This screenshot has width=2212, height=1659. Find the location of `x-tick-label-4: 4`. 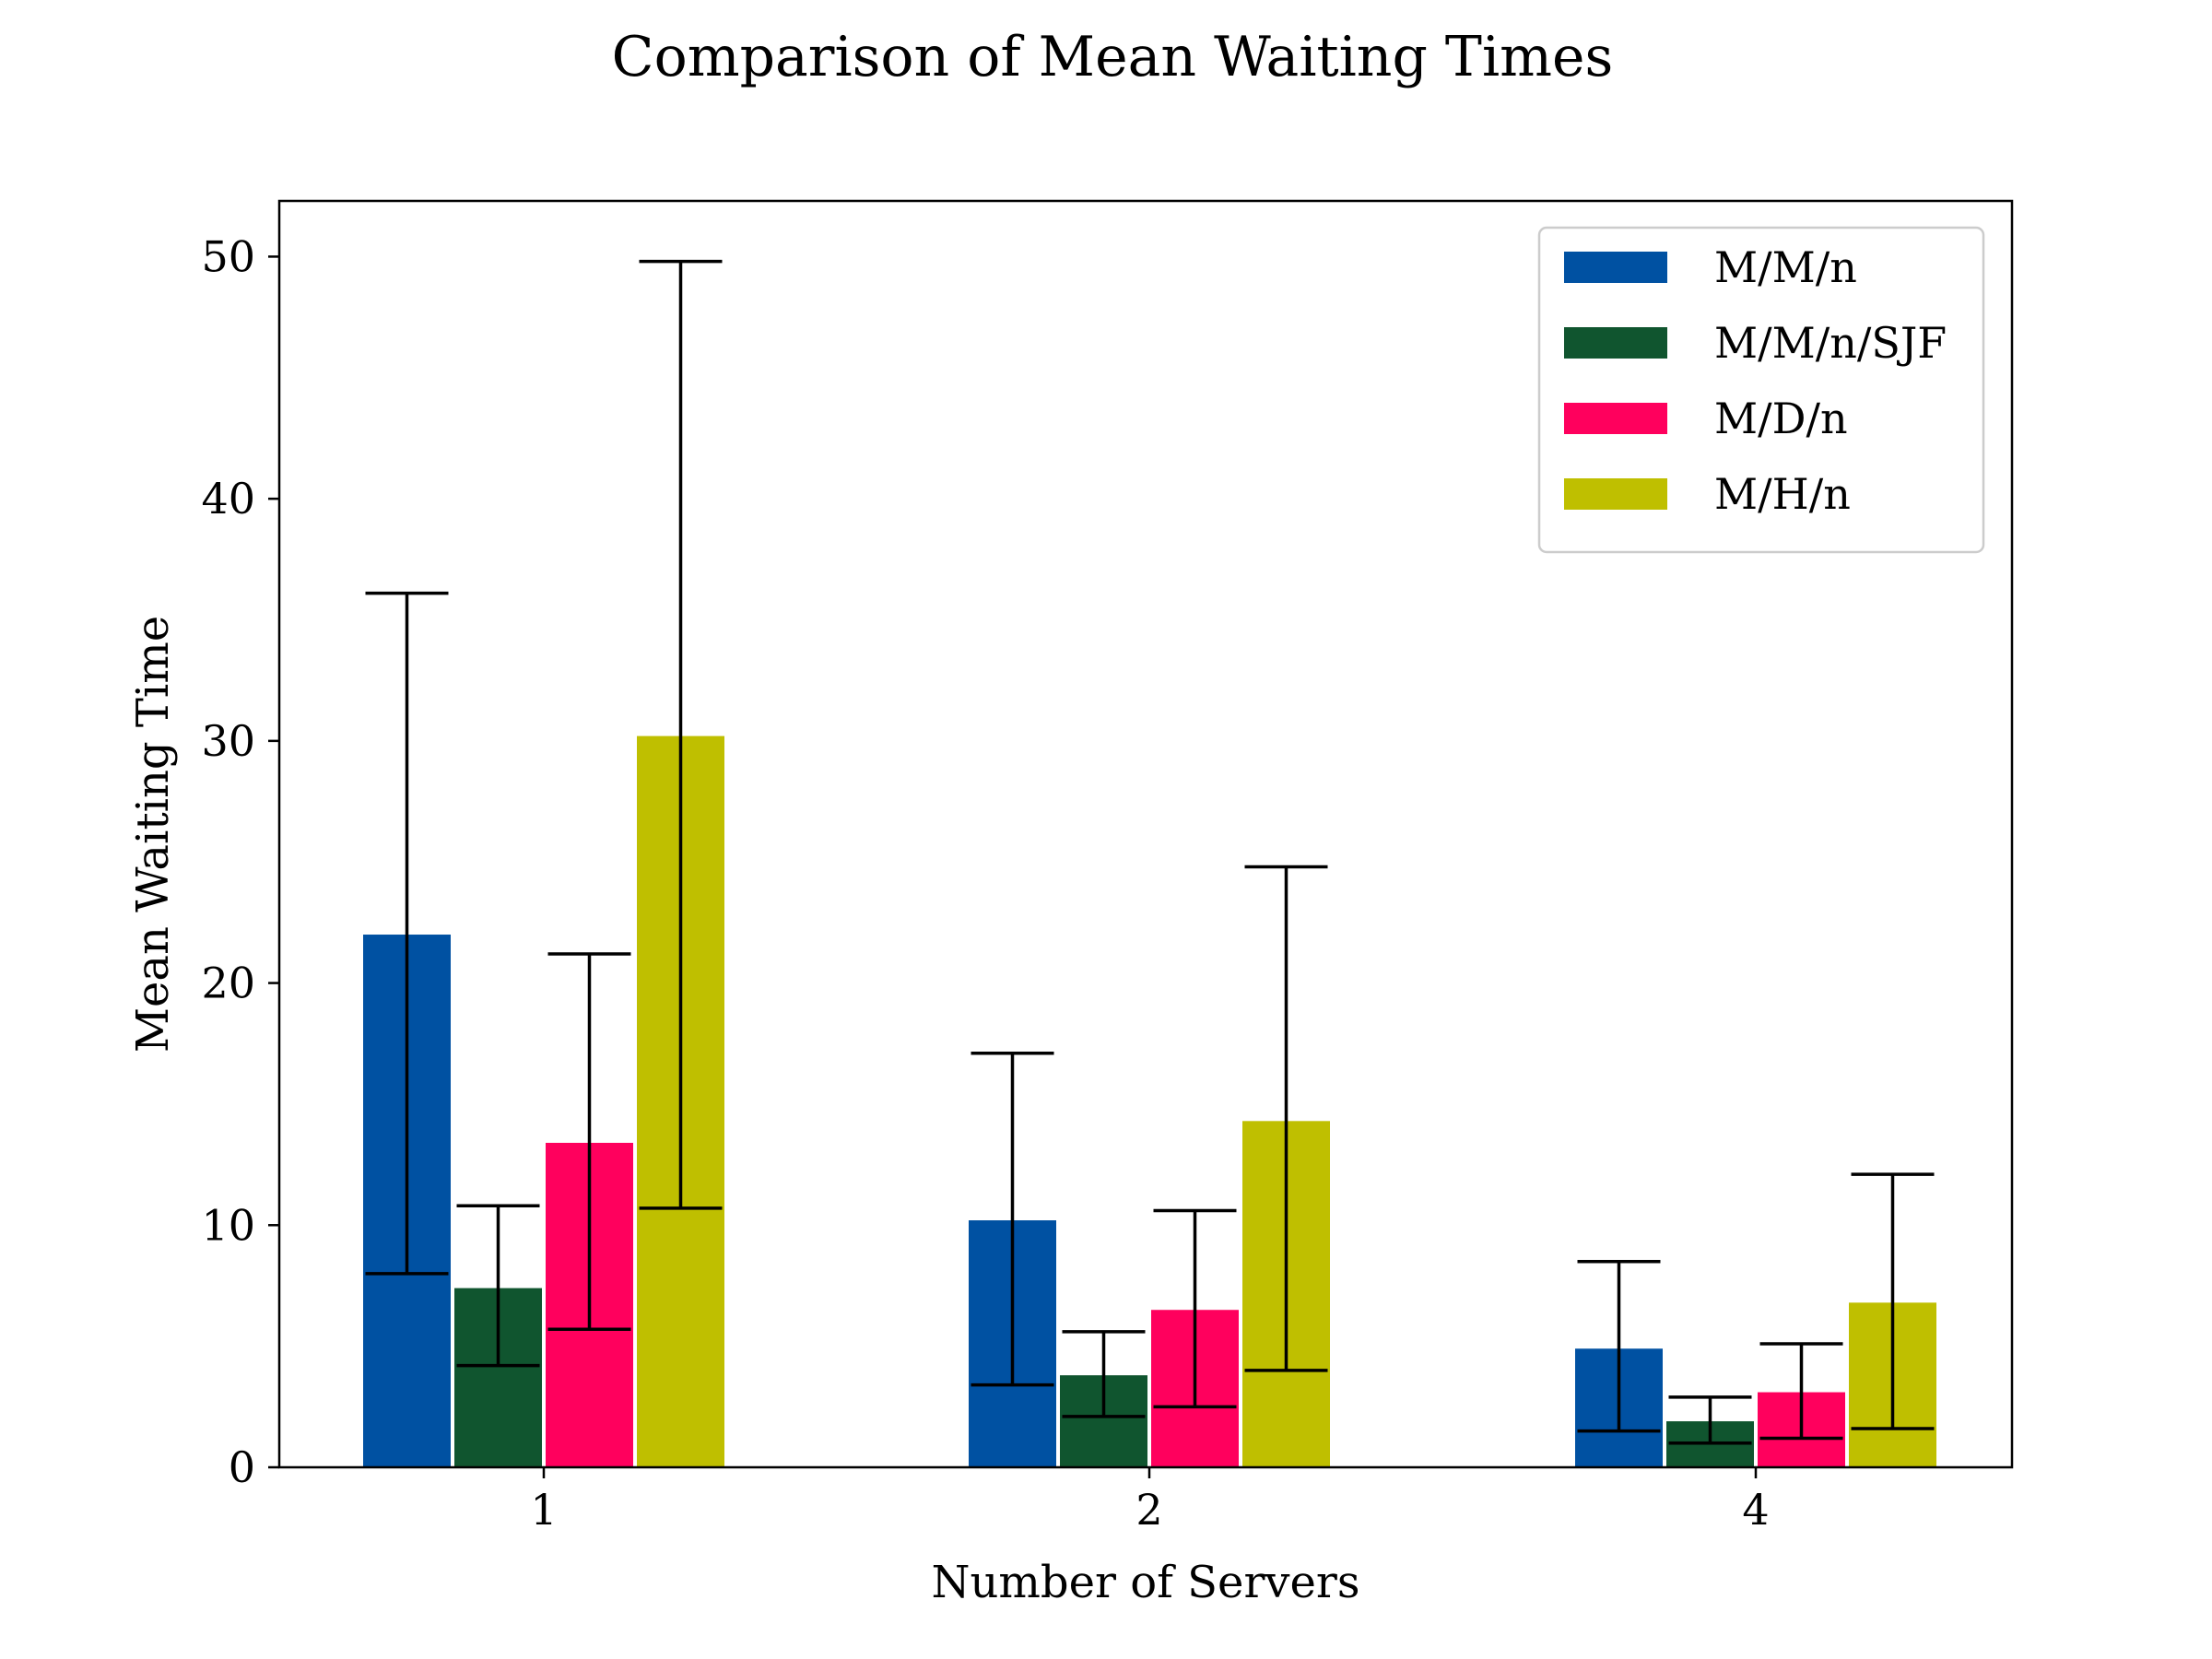

x-tick-label-4: 4 is located at coordinates (1755, 1510).